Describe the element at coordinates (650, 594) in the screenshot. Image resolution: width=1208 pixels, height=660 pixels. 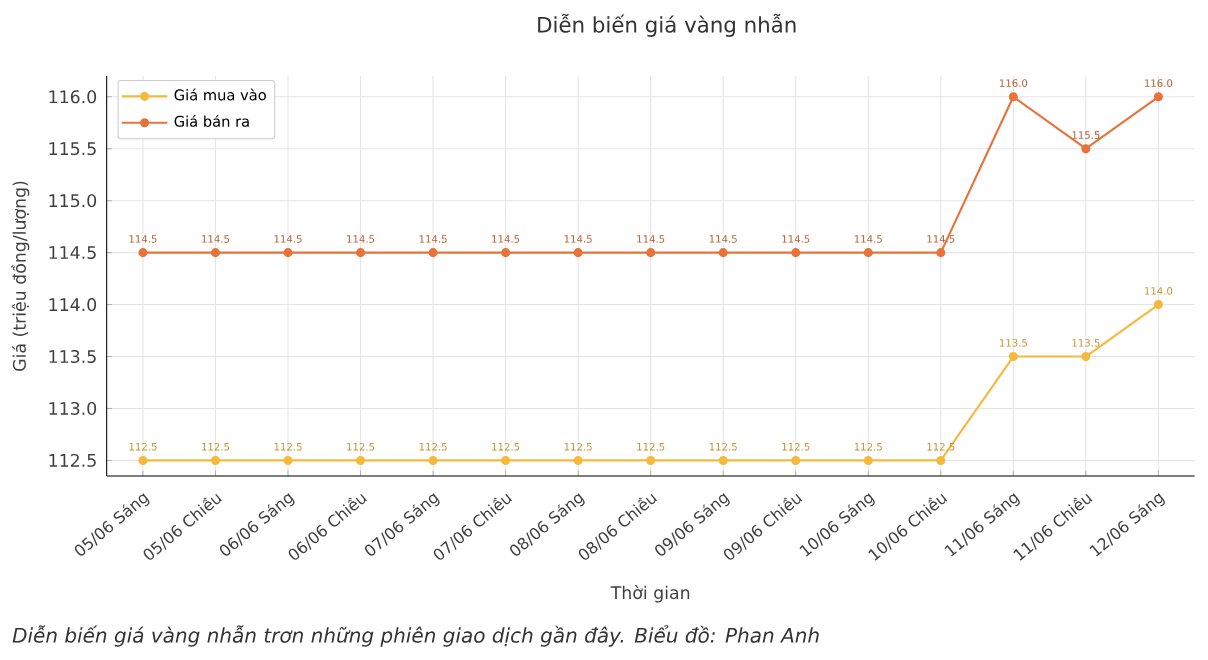
I see `x-axis-title: Thời gian` at that location.